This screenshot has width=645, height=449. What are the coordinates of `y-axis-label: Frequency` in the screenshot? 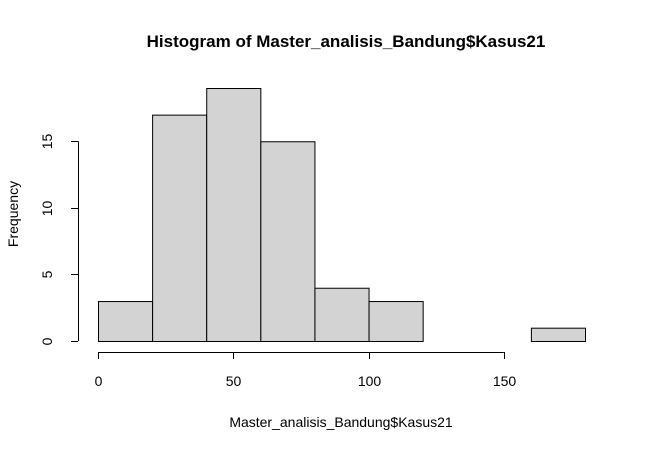 It's located at (13, 214).